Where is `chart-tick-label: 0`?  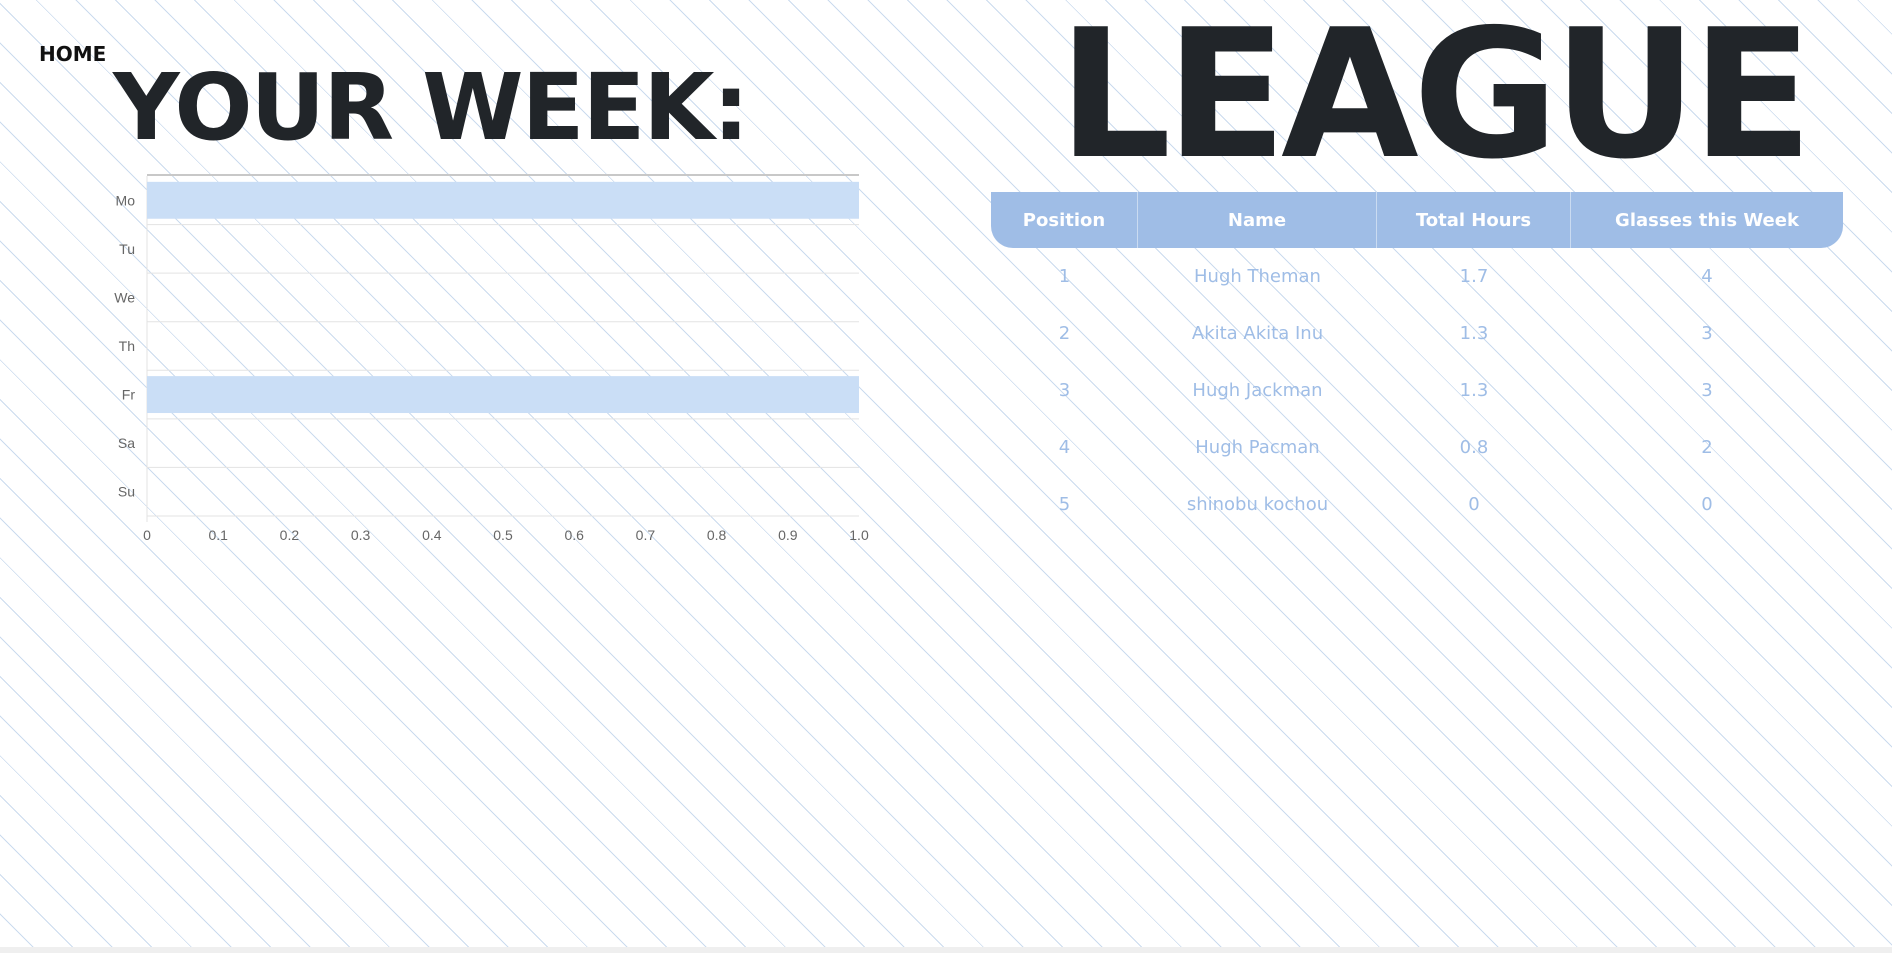 chart-tick-label: 0 is located at coordinates (147, 535).